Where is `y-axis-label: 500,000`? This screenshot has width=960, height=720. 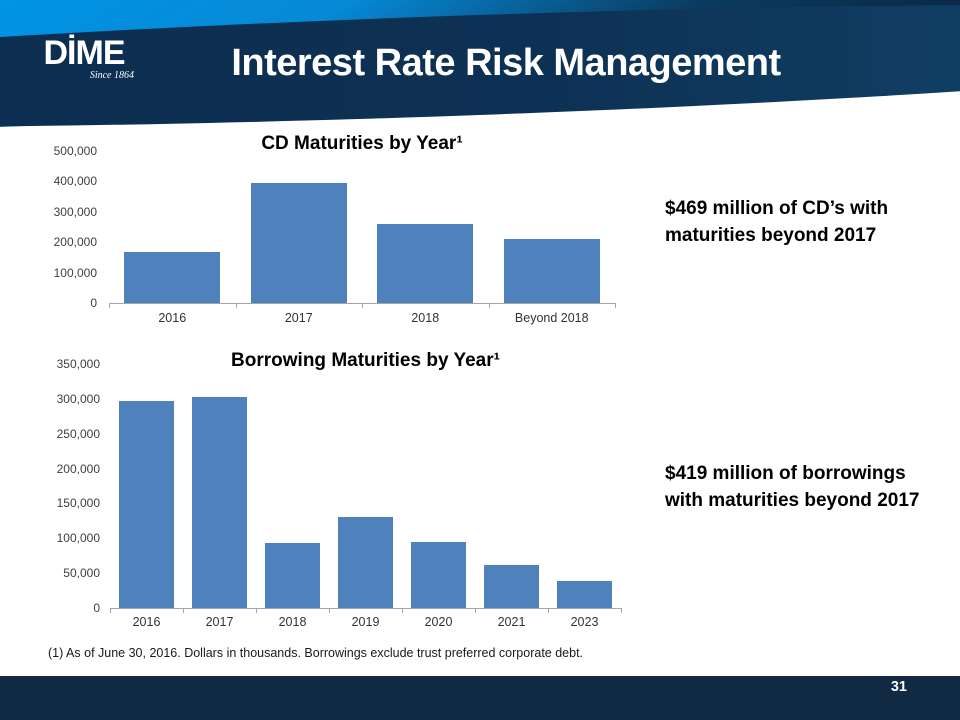 y-axis-label: 500,000 is located at coordinates (75, 151).